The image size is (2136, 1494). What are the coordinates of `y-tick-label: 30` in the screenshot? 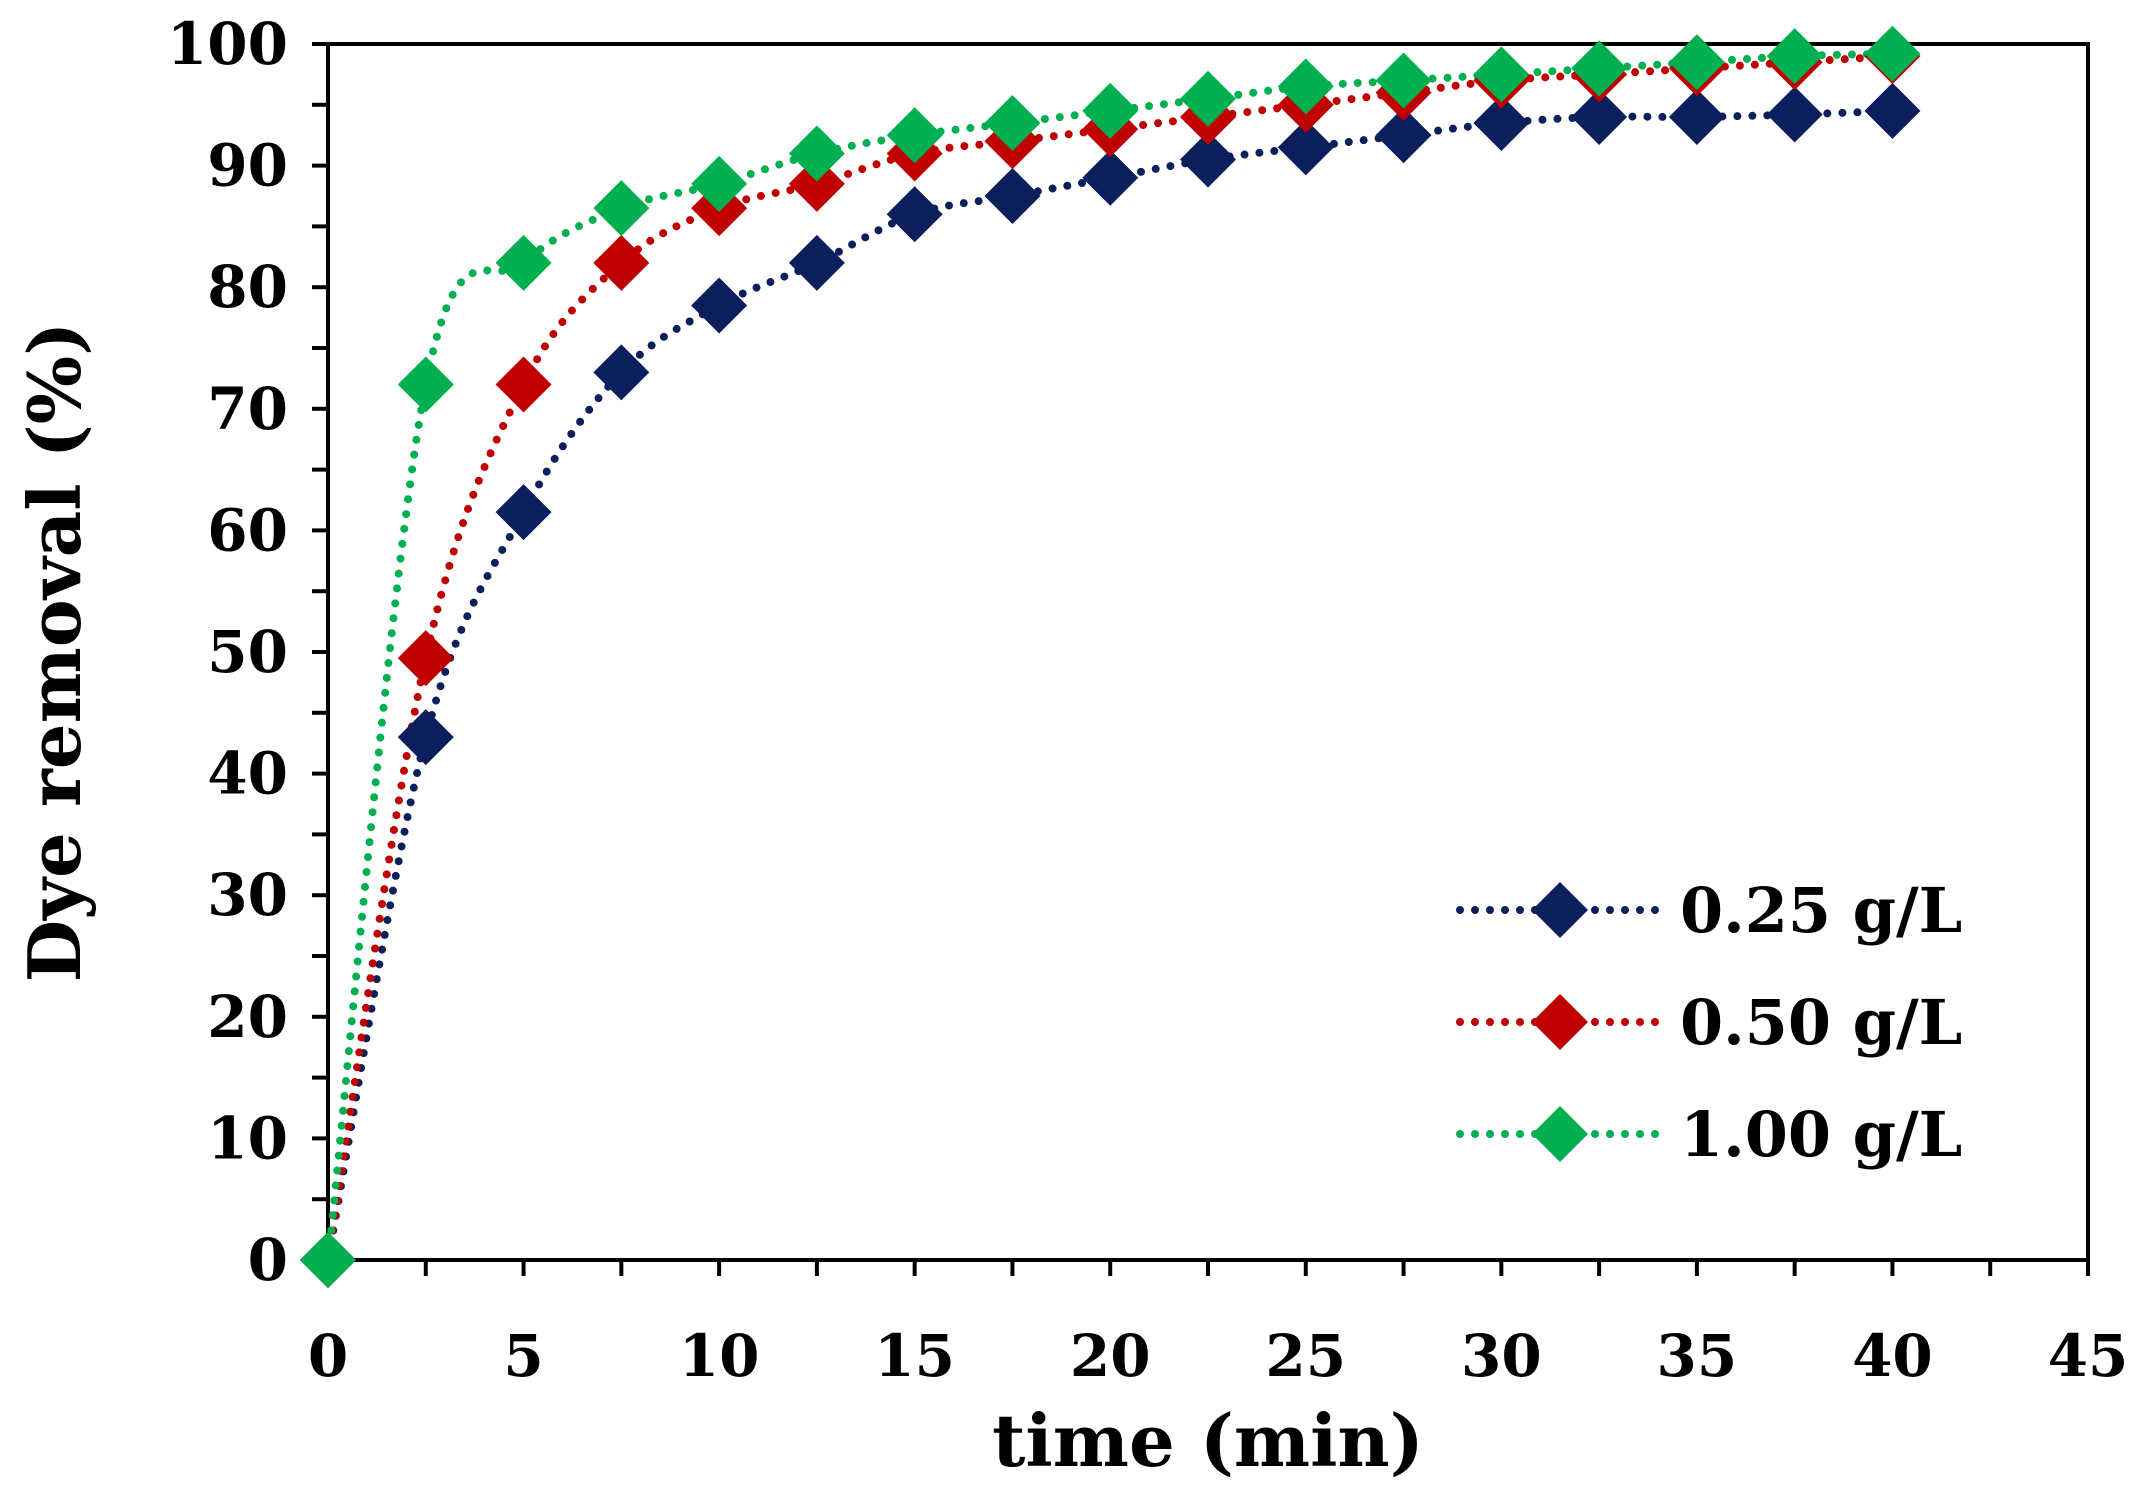 It's located at (247, 895).